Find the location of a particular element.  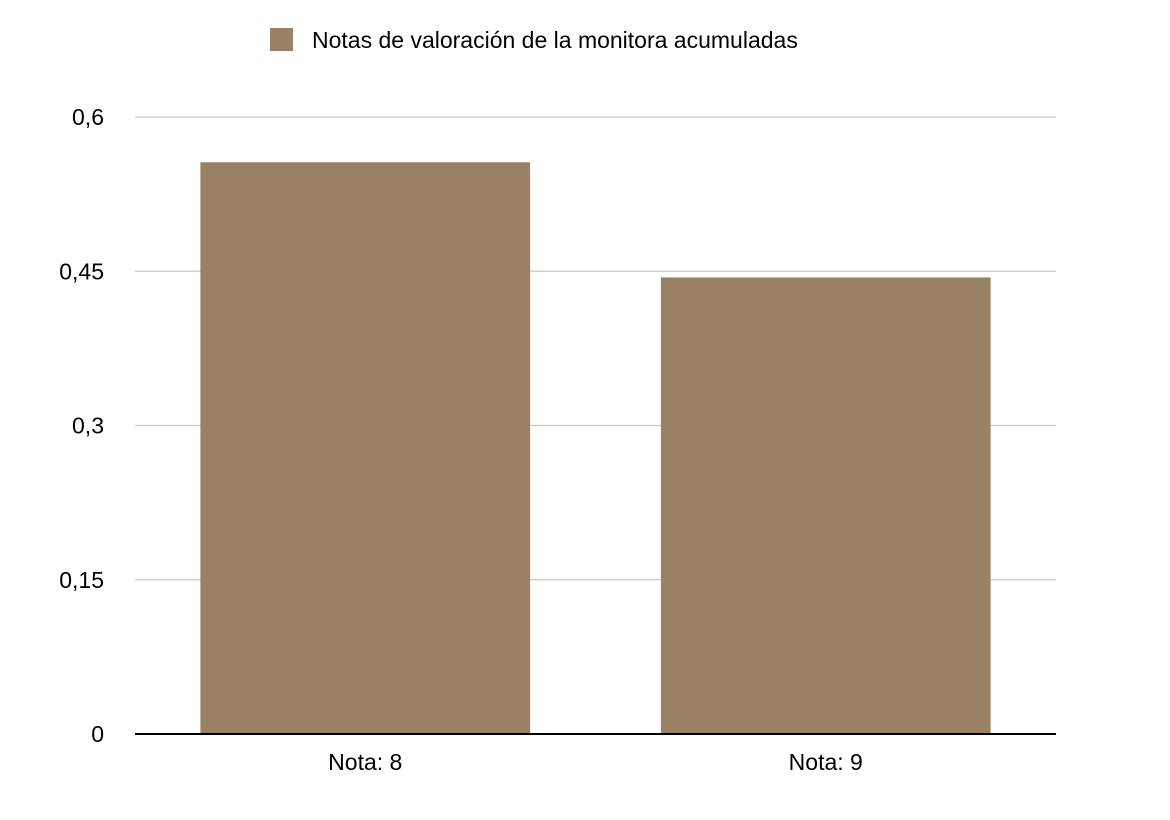

y-tick-labels: 0 0,15 0,3 0,45 0,6 is located at coordinates (81, 425).